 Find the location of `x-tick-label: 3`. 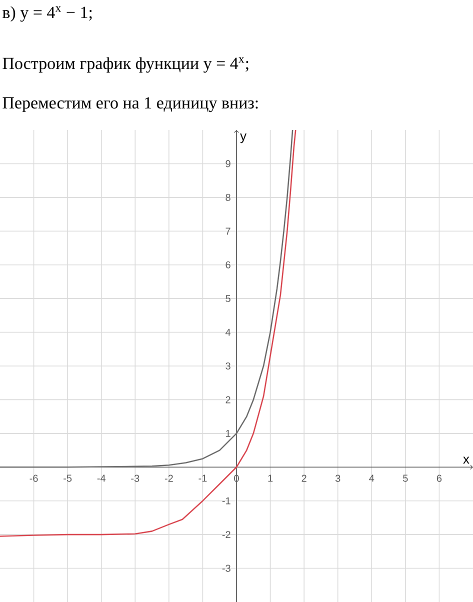

x-tick-label: 3 is located at coordinates (337, 478).